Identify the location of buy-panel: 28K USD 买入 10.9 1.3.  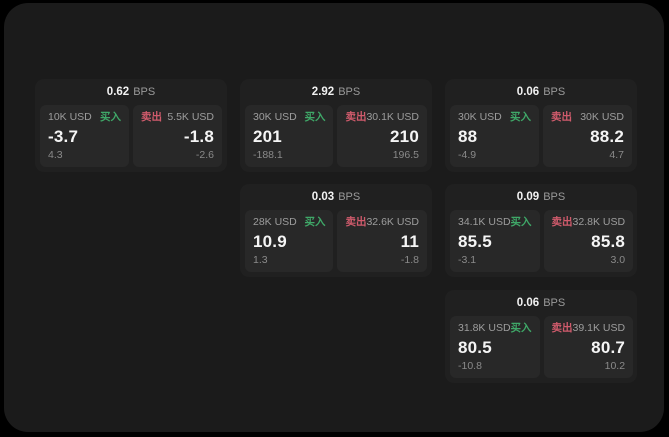
(289, 241).